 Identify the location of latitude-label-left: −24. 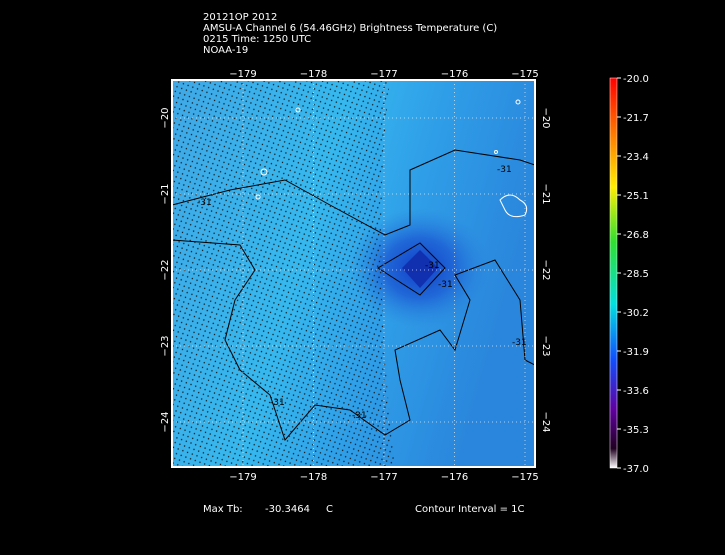
(165, 421).